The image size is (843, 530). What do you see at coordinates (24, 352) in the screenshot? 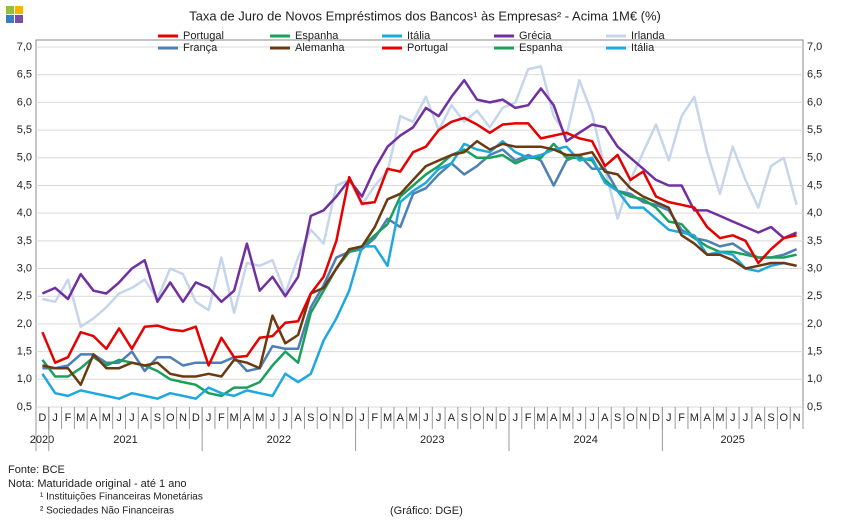
I see `y-tick-label: 1,5` at bounding box center [24, 352].